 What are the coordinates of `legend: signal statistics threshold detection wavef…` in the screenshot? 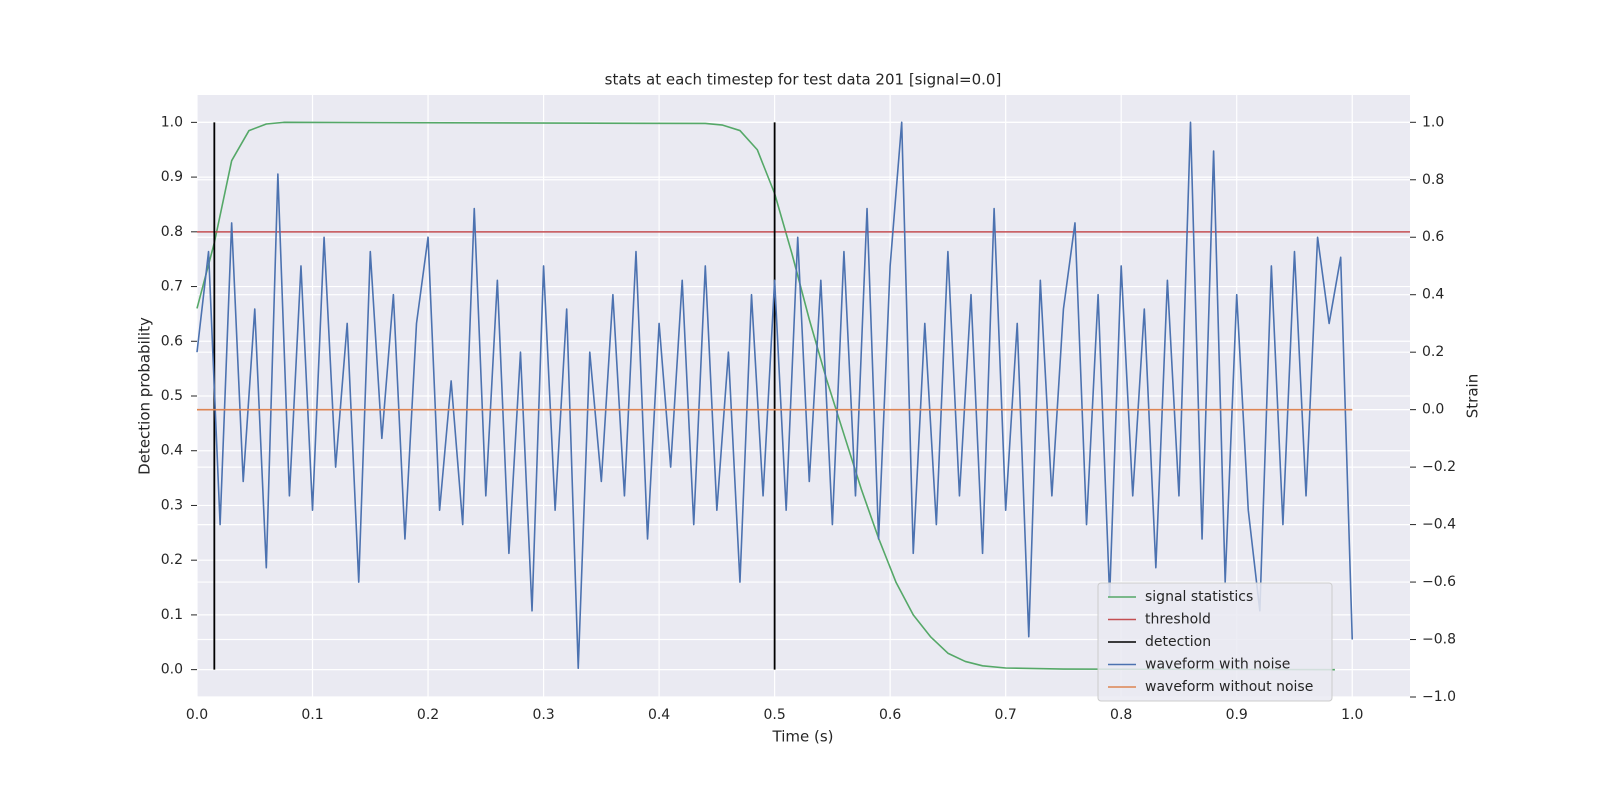 It's located at (1215, 642).